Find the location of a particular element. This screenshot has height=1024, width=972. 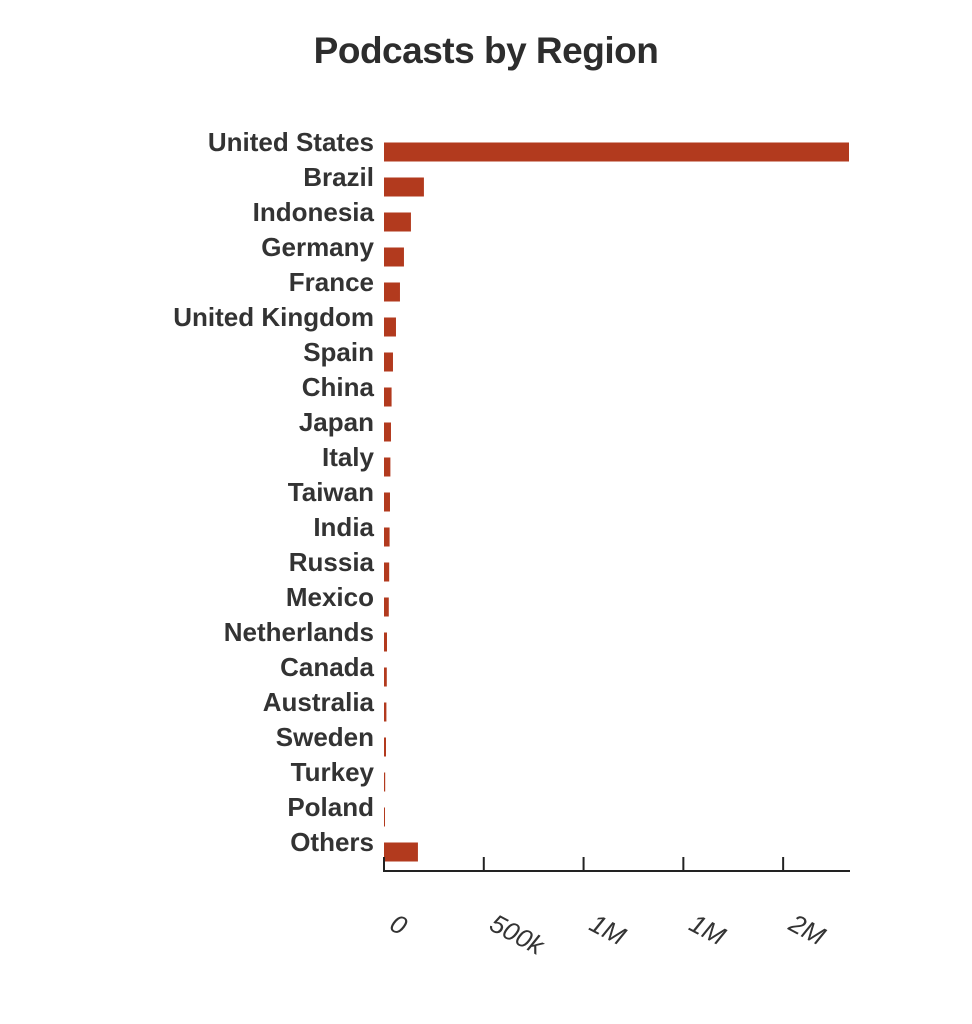

category-label: Turkey is located at coordinates (333, 772).